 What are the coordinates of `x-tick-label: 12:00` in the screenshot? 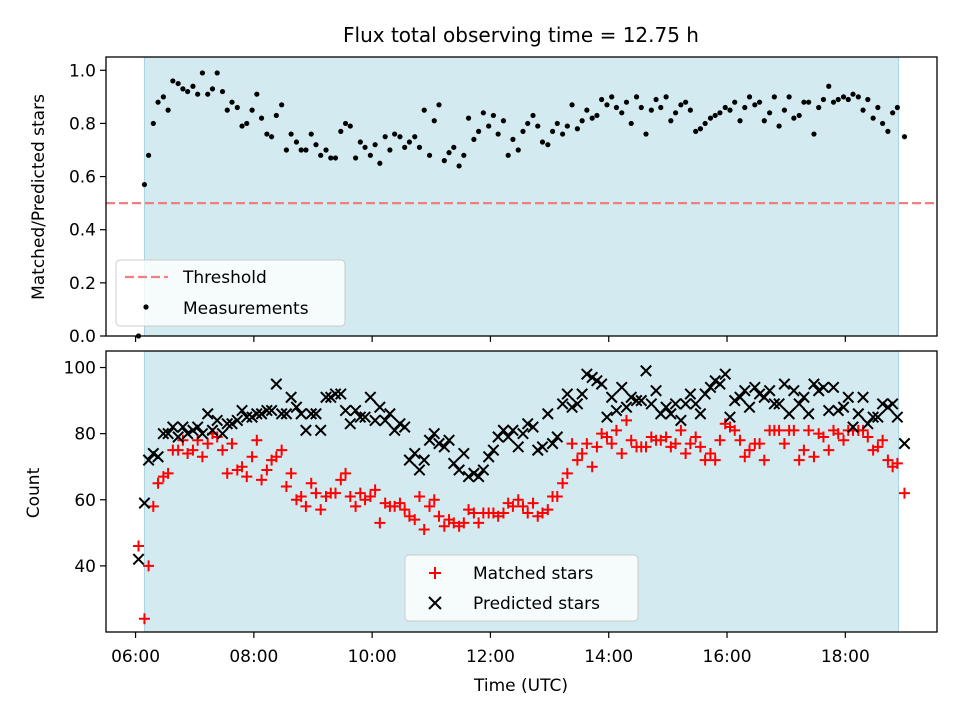 It's located at (490, 657).